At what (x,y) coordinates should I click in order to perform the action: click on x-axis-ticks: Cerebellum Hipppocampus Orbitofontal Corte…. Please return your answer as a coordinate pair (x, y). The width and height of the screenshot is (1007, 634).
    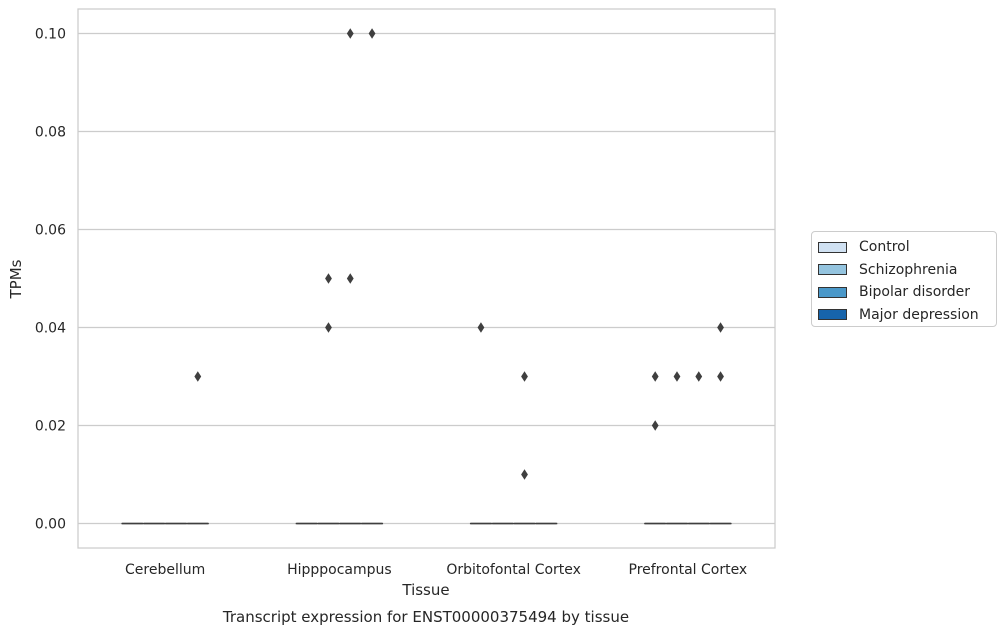
    Looking at the image, I should click on (436, 570).